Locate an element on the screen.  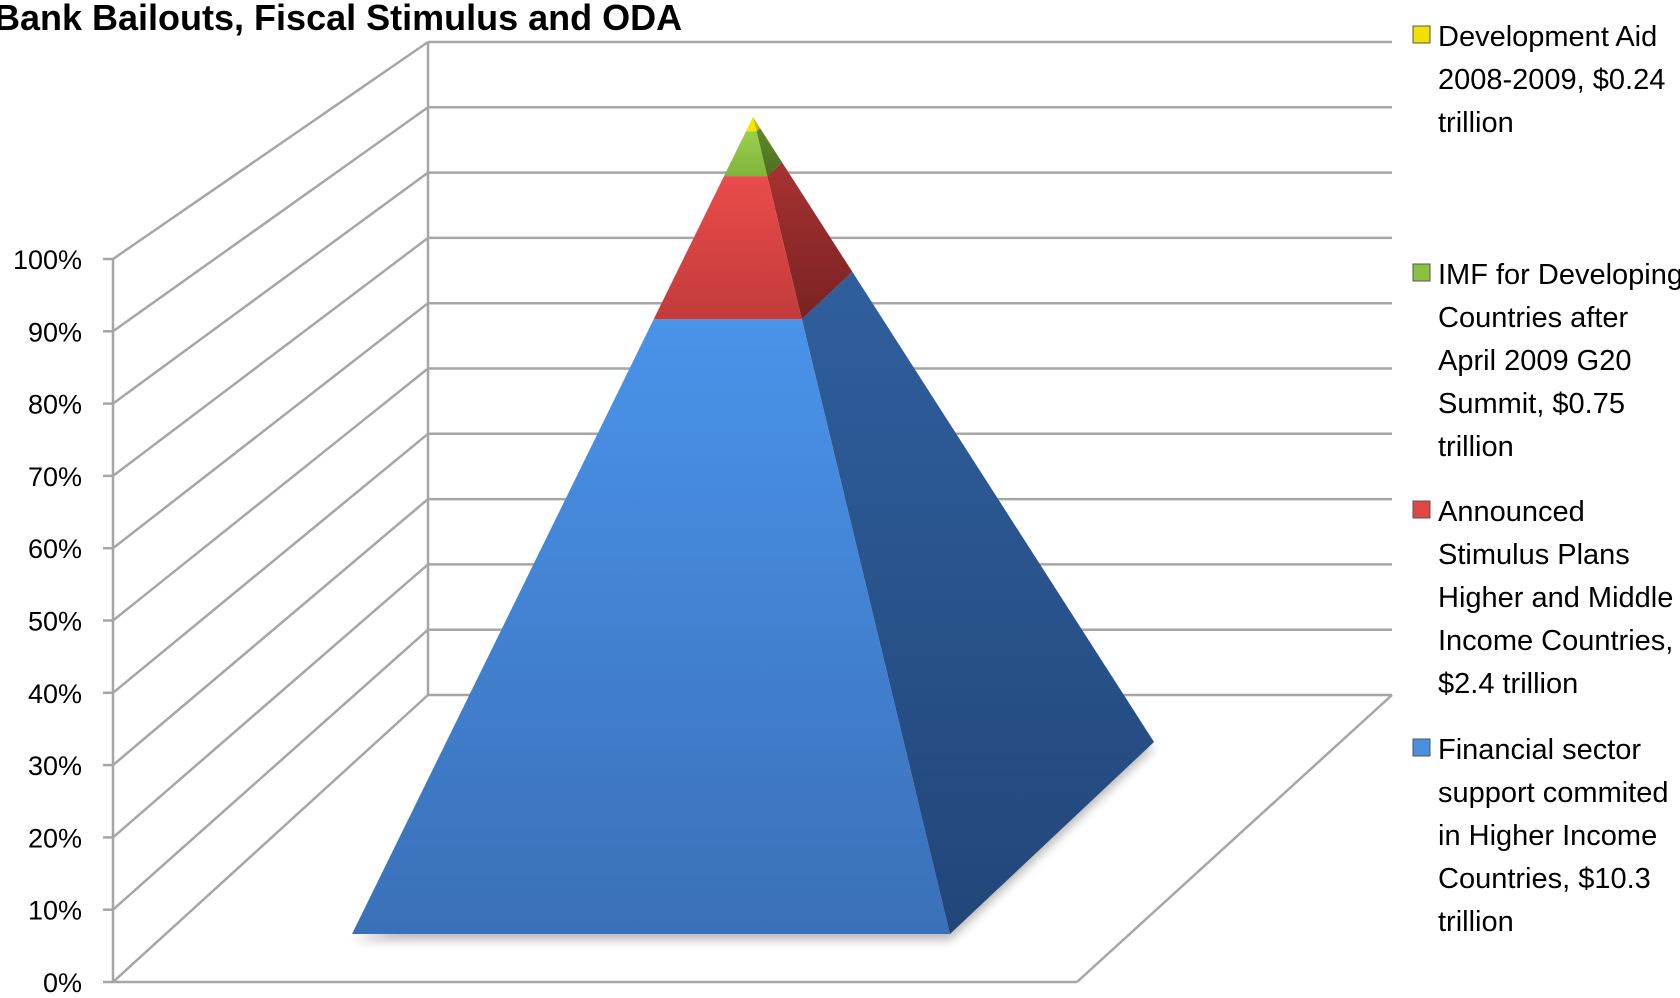
y-tick-label: 70% is located at coordinates (55, 477).